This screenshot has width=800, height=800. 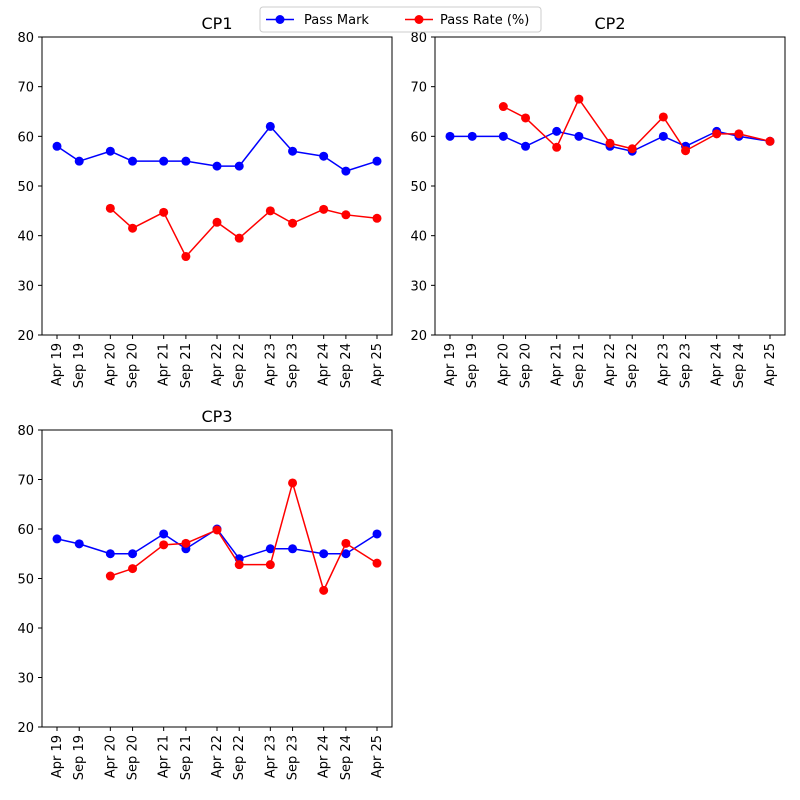 I want to click on legend-frame, so click(x=400, y=19).